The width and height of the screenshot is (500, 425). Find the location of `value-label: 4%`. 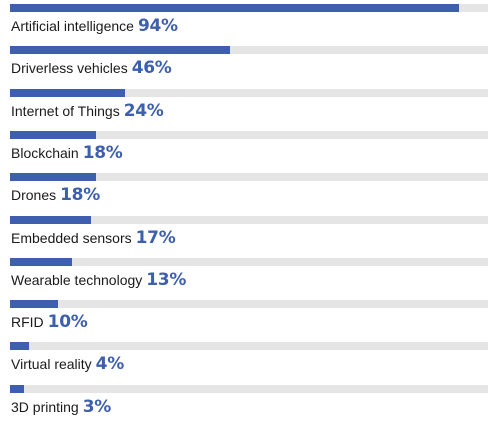

value-label: 4% is located at coordinates (110, 364).